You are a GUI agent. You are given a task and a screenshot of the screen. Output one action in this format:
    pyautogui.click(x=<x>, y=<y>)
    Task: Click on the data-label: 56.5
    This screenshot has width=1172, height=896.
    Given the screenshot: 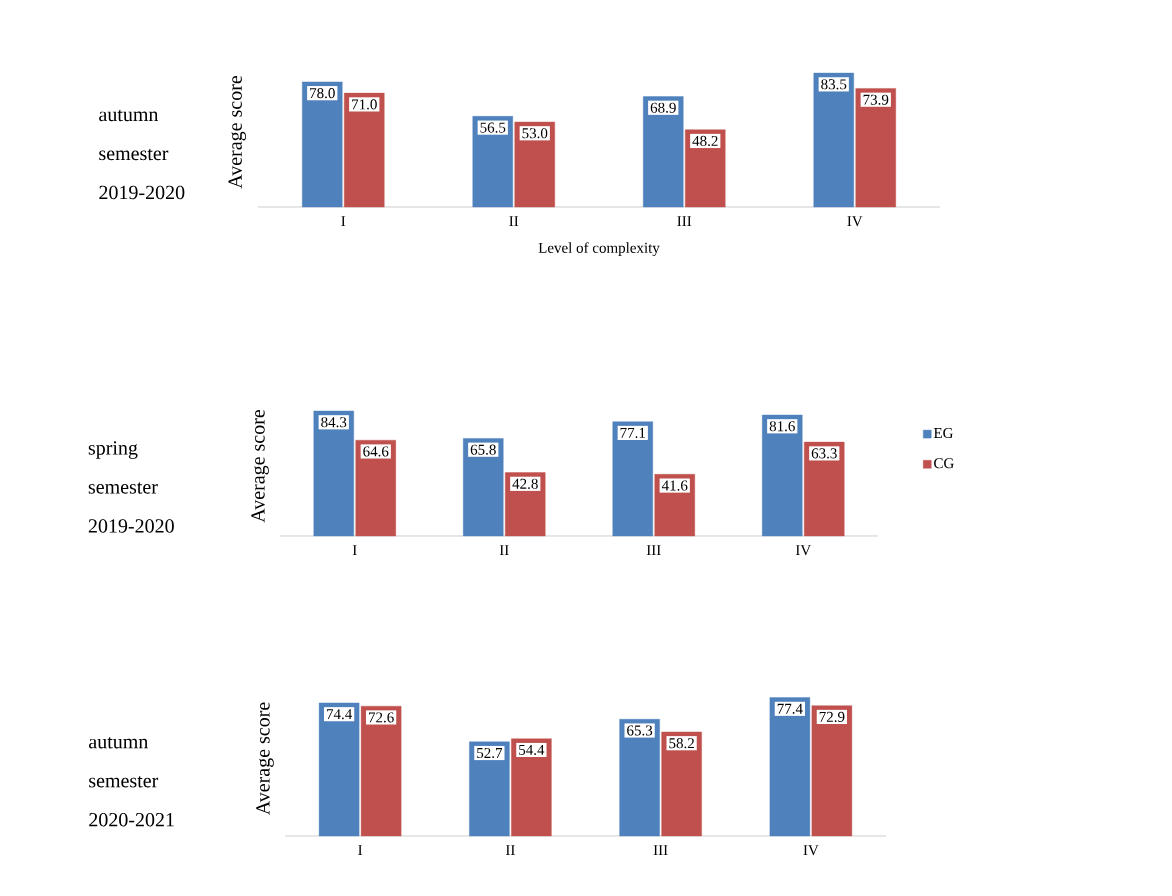 What is the action you would take?
    pyautogui.click(x=493, y=127)
    